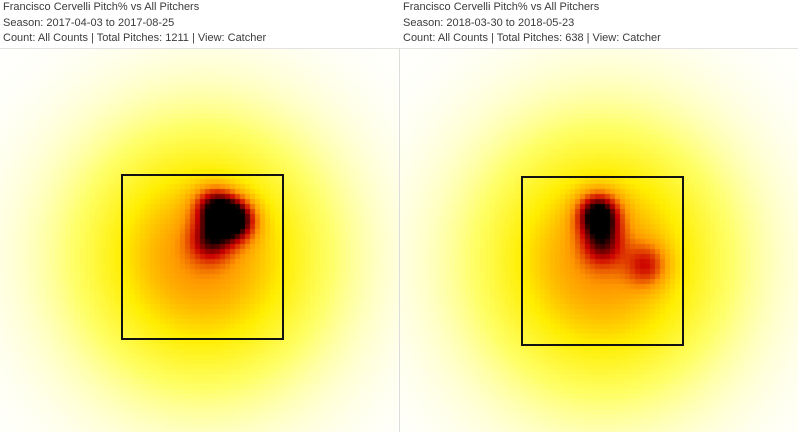 This screenshot has height=432, width=798. Describe the element at coordinates (399, 240) in the screenshot. I see `panel-divider` at that location.